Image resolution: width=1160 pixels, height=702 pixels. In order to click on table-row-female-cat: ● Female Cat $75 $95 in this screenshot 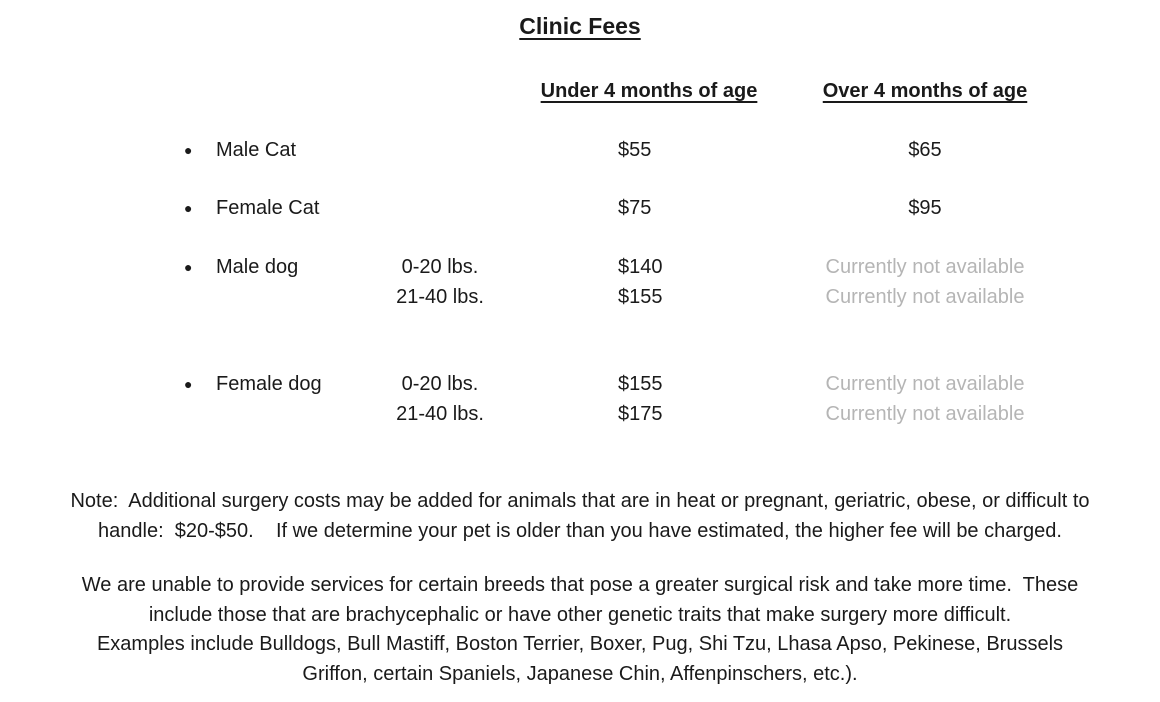, I will do `click(580, 208)`.